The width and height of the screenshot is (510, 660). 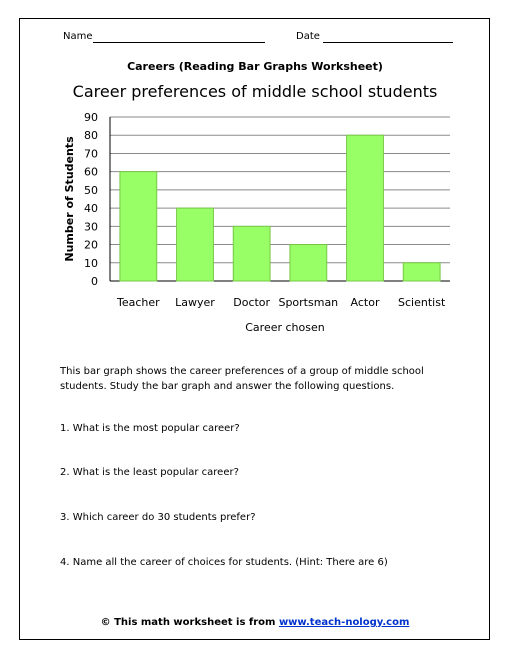 What do you see at coordinates (69, 199) in the screenshot?
I see `y-axis-label: Number of Students` at bounding box center [69, 199].